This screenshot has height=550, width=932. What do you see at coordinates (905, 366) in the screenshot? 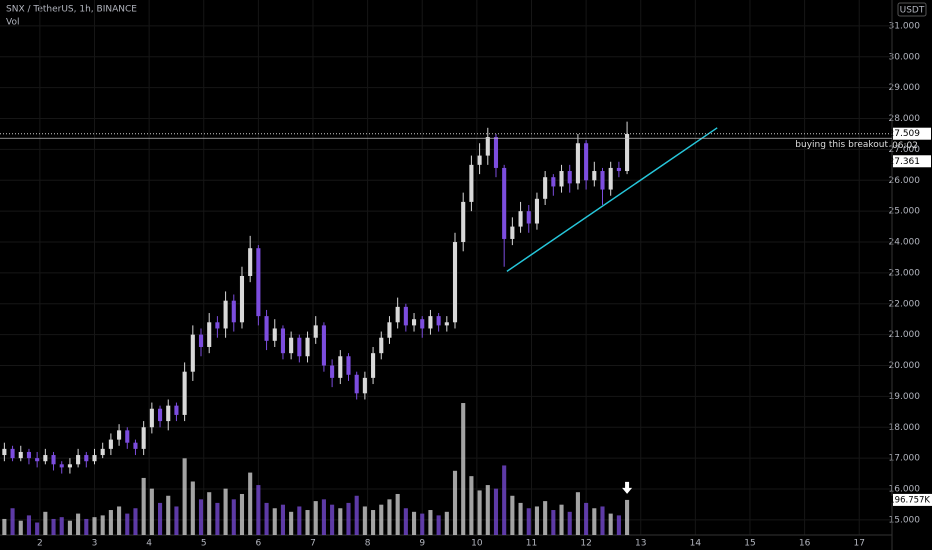
I see `y-tick-label: 20.000` at bounding box center [905, 366].